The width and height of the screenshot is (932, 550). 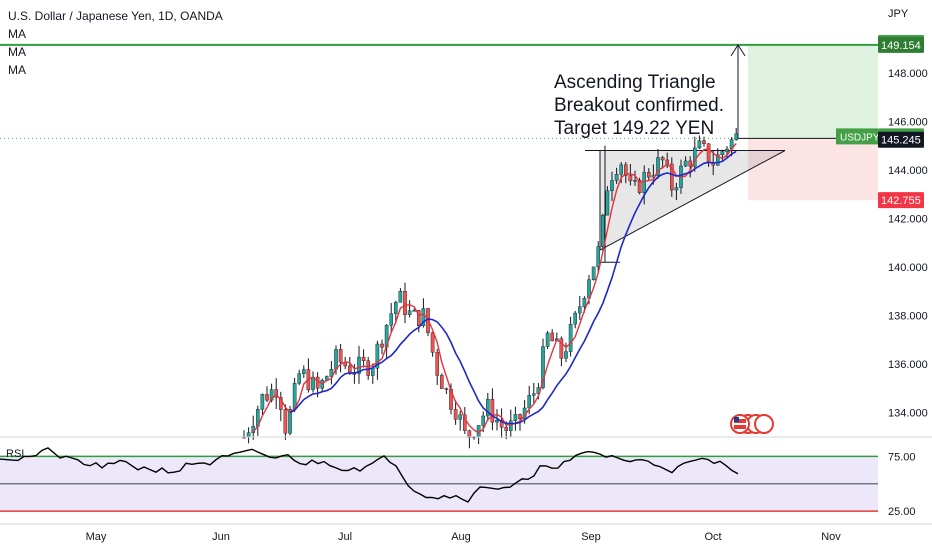 I want to click on y-tick-label: 134.000, so click(x=908, y=414).